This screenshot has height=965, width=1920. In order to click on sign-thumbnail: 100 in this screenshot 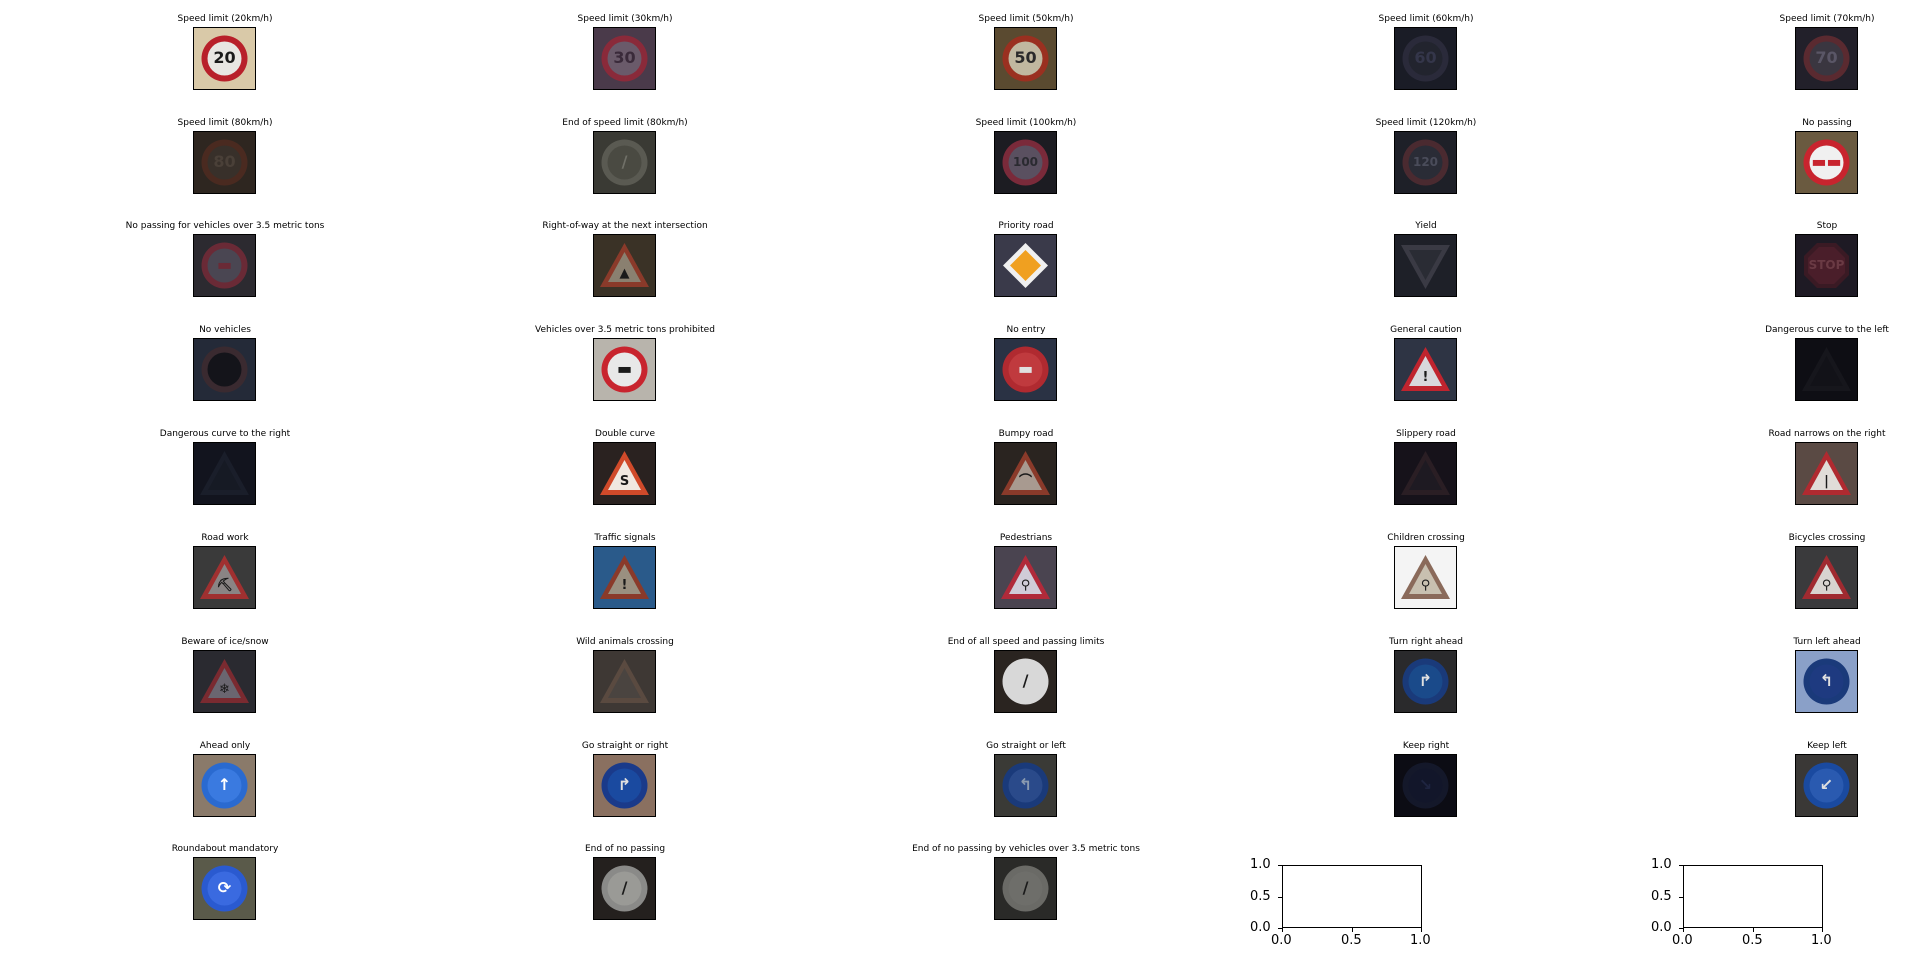, I will do `click(1025, 162)`.